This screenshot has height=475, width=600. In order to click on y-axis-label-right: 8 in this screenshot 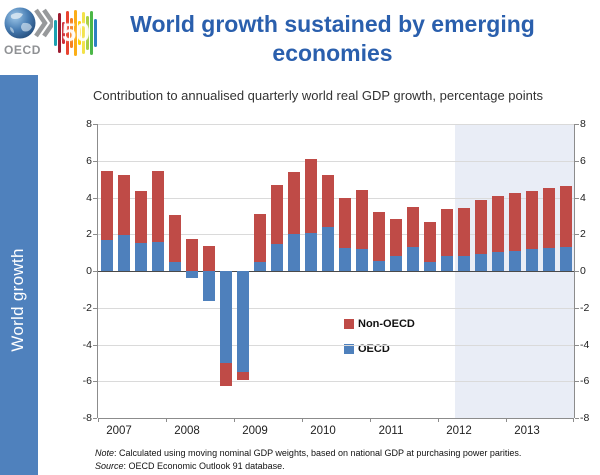, I will do `click(583, 124)`.